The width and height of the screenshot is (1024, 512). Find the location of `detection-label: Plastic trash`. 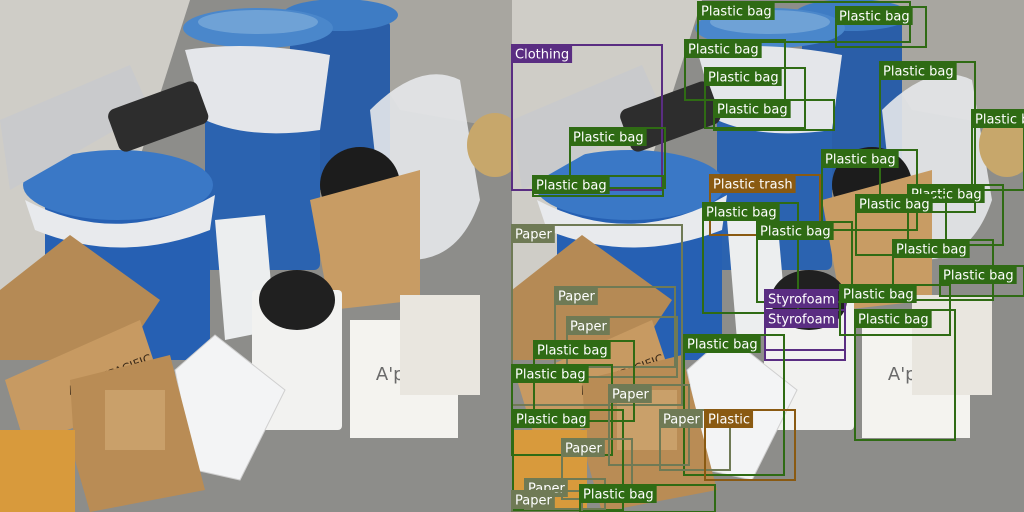

detection-label: Plastic trash is located at coordinates (753, 185).